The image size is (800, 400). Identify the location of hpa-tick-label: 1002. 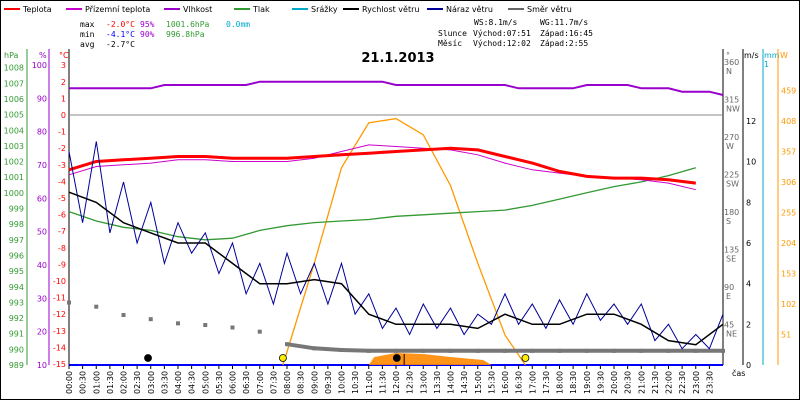
(14, 162).